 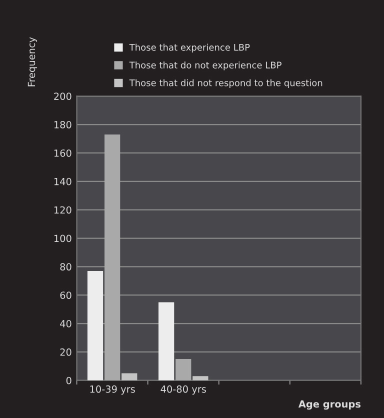 I want to click on legend-label: Those that did not respond to the question, so click(x=225, y=83).